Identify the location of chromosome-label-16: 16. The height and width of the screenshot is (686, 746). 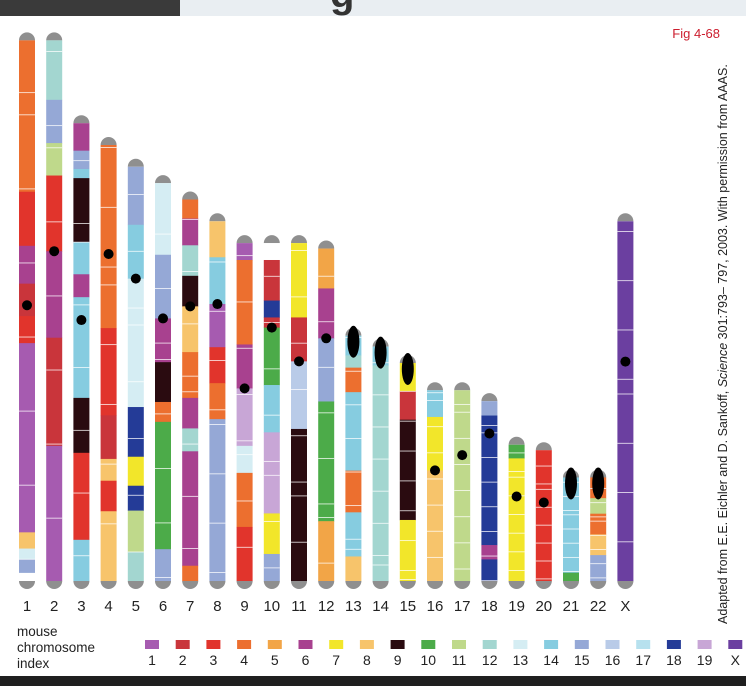
(435, 606).